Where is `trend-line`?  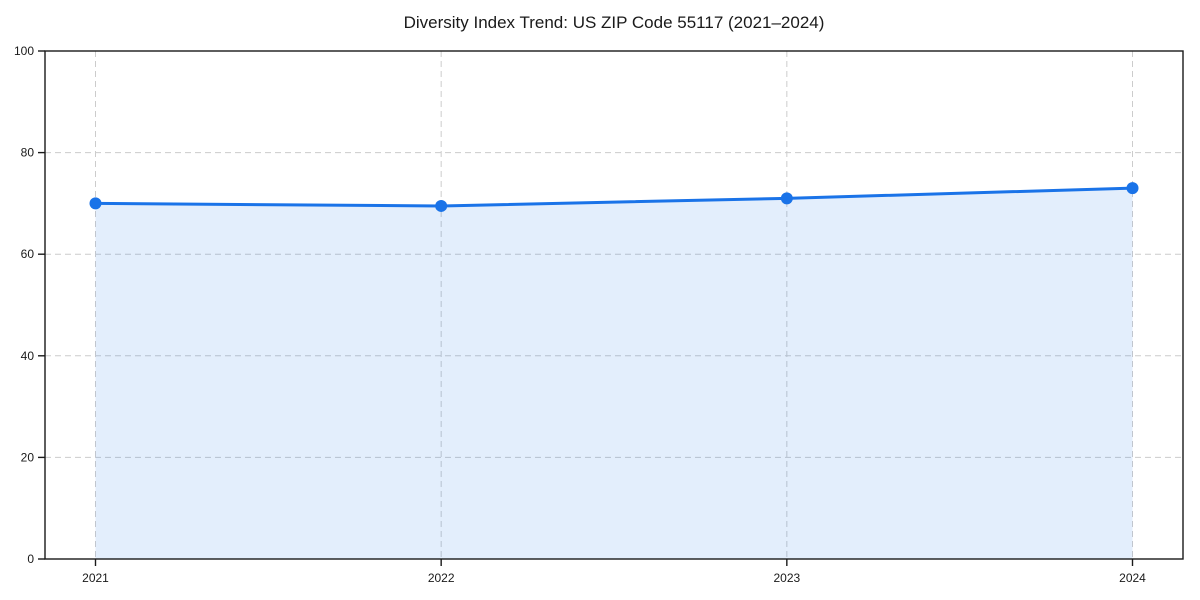
trend-line is located at coordinates (614, 197).